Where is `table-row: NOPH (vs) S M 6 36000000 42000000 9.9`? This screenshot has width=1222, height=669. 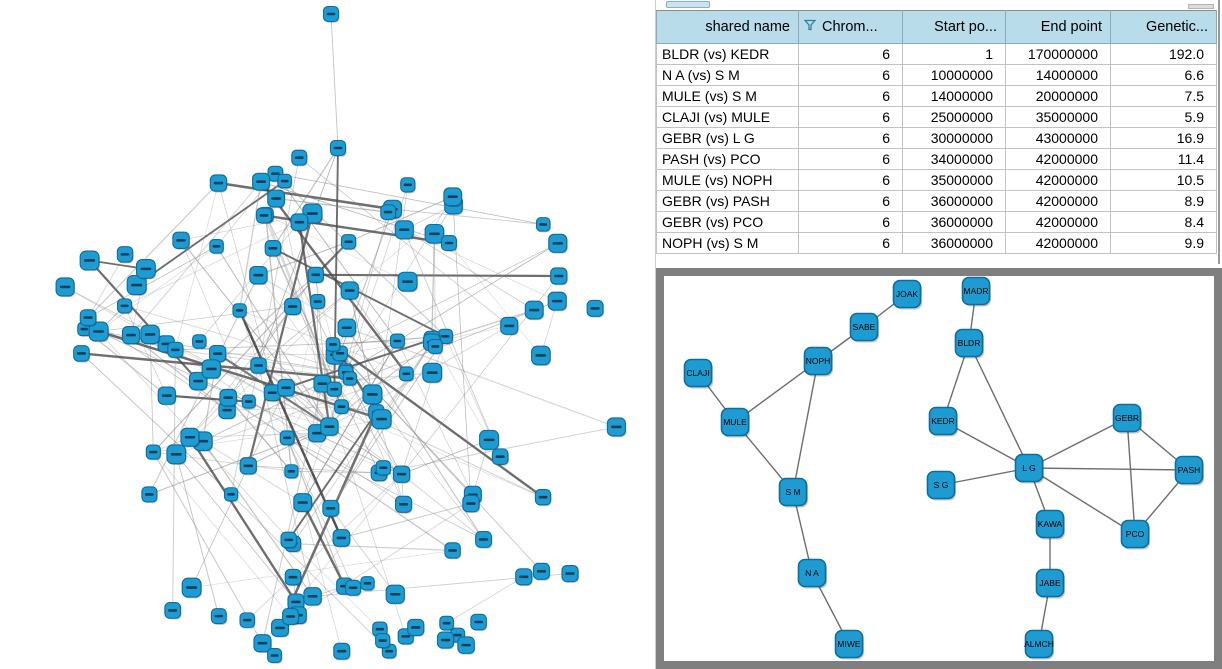 table-row: NOPH (vs) S M 6 36000000 42000000 9.9 is located at coordinates (936, 243).